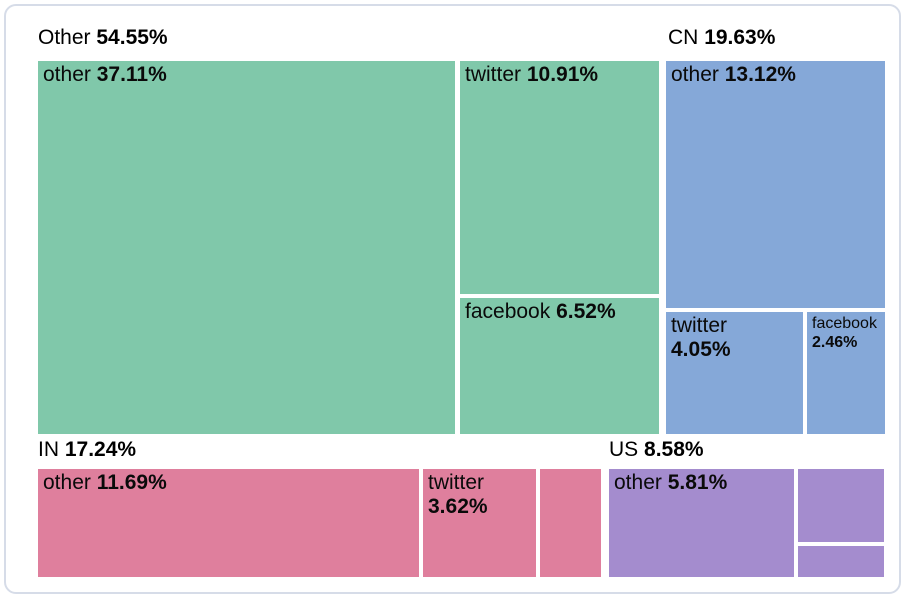 The height and width of the screenshot is (600, 908). I want to click on cell-value: 10.91%, so click(562, 74).